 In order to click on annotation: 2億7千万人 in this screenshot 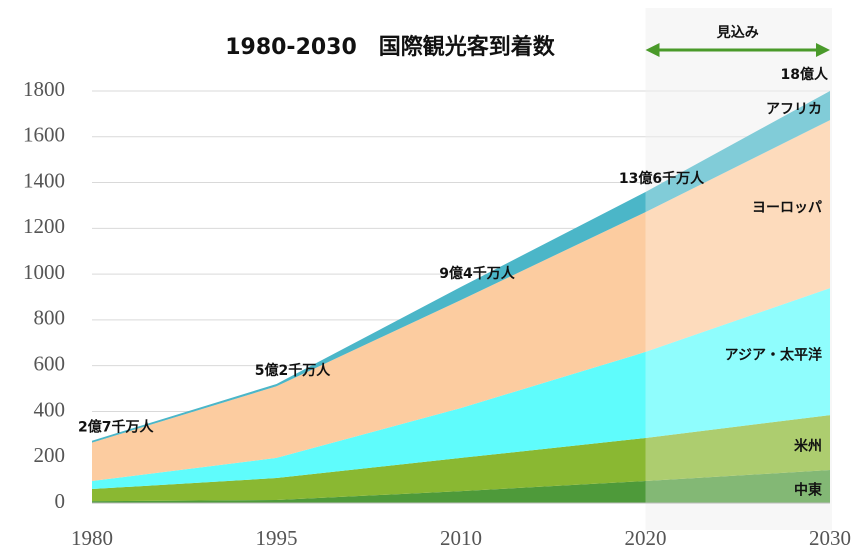, I will do `click(116, 427)`.